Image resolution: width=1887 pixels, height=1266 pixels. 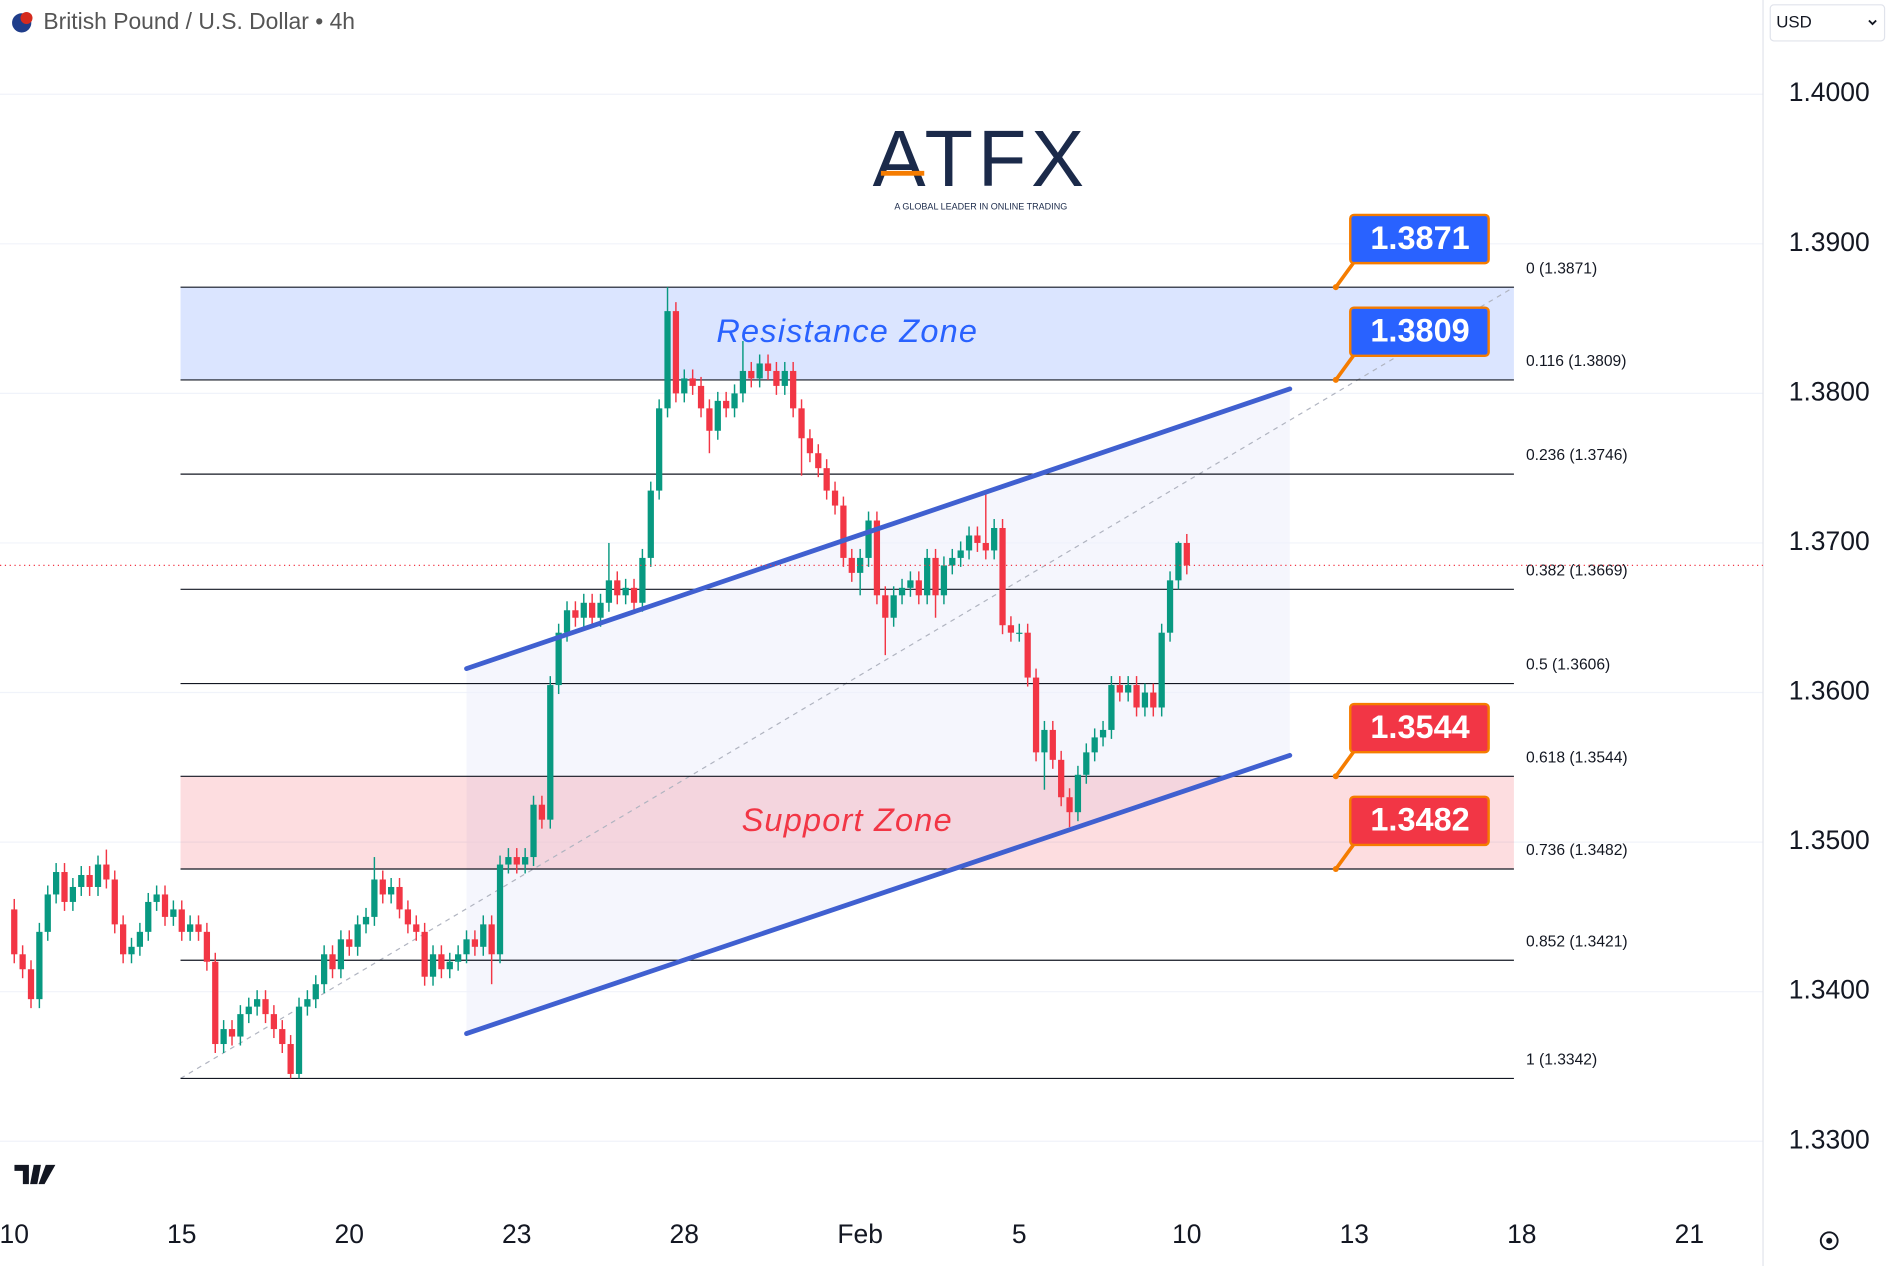 What do you see at coordinates (1419, 727) in the screenshot?
I see `price-tag-label: 1.3544` at bounding box center [1419, 727].